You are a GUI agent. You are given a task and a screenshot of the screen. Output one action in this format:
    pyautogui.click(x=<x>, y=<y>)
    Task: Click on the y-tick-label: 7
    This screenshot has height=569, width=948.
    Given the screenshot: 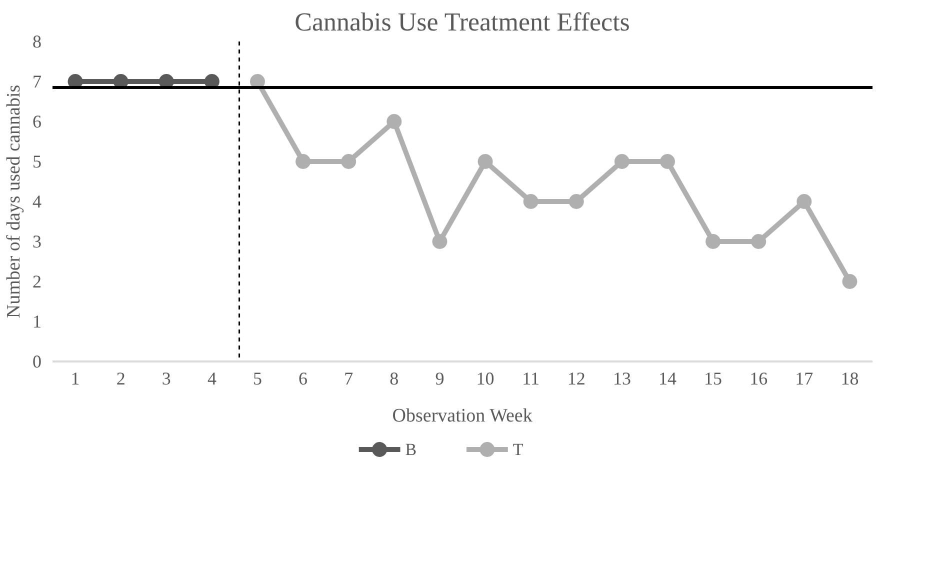 What is the action you would take?
    pyautogui.click(x=37, y=82)
    